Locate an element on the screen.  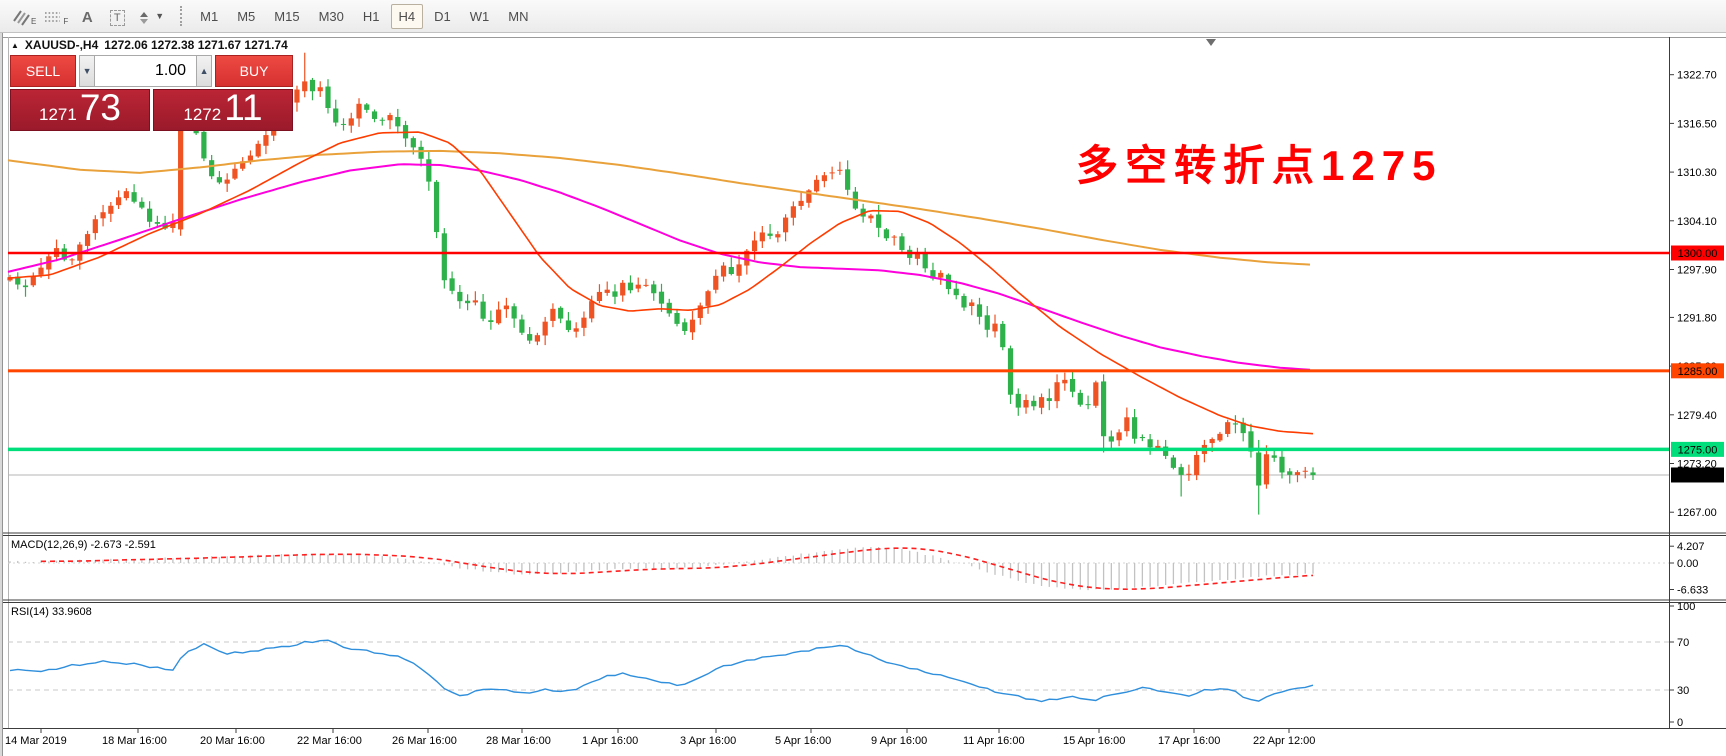
time-axis-label: 3 Apr 16:00 is located at coordinates (708, 741).